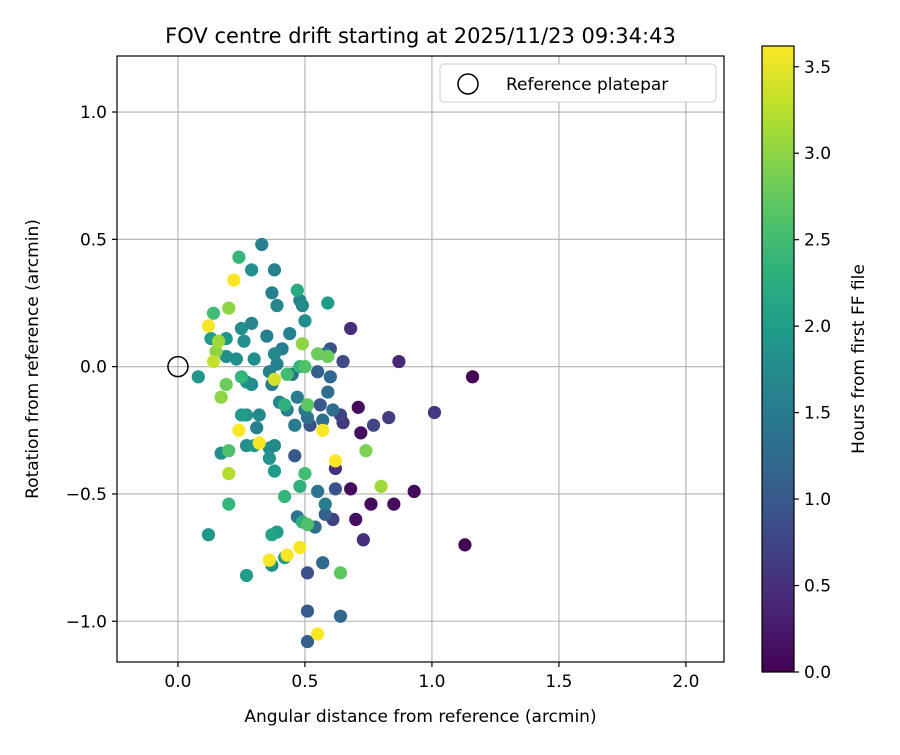 The width and height of the screenshot is (900, 755). I want to click on y-tick-label: 0.0, so click(93, 368).